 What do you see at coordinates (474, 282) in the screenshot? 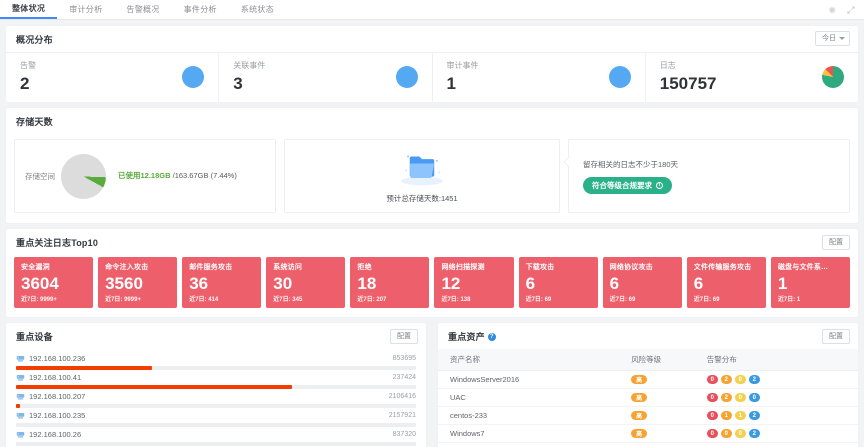
I see `top-log-card: 网络扫描探测 12 近7日: 138` at bounding box center [474, 282].